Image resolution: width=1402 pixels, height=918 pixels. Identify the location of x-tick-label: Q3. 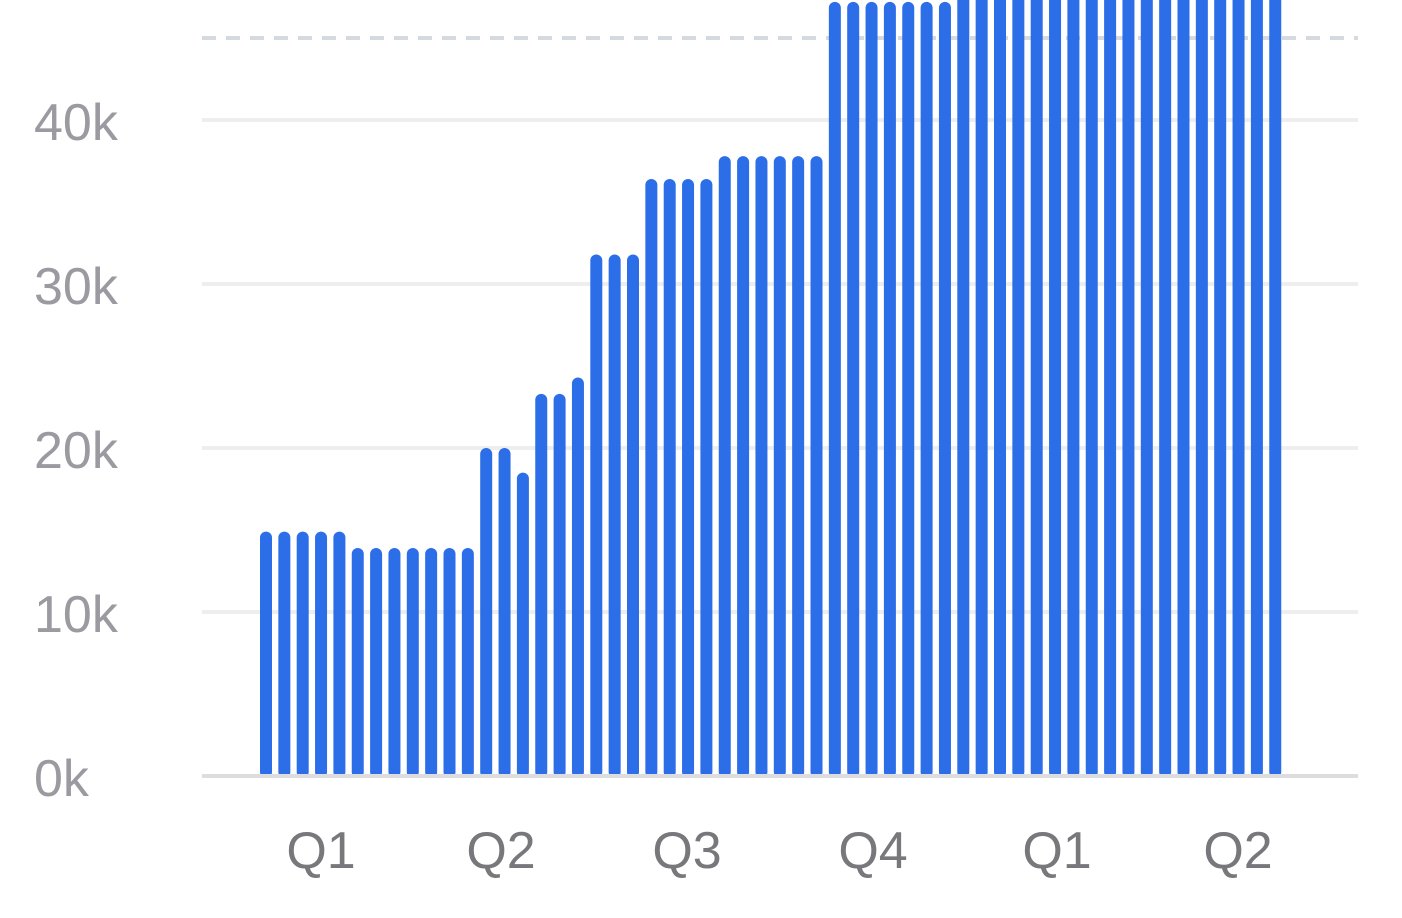
(686, 851).